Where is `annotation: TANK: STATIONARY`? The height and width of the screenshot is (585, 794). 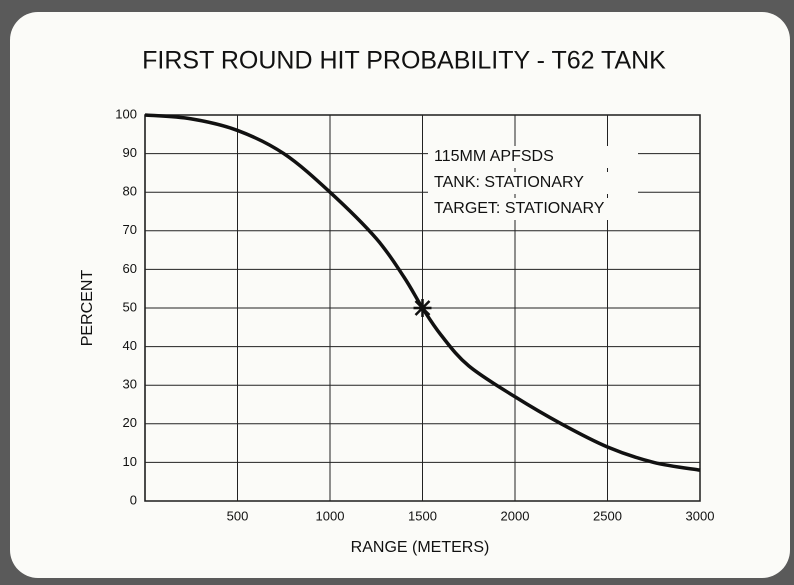
annotation: TANK: STATIONARY is located at coordinates (509, 182).